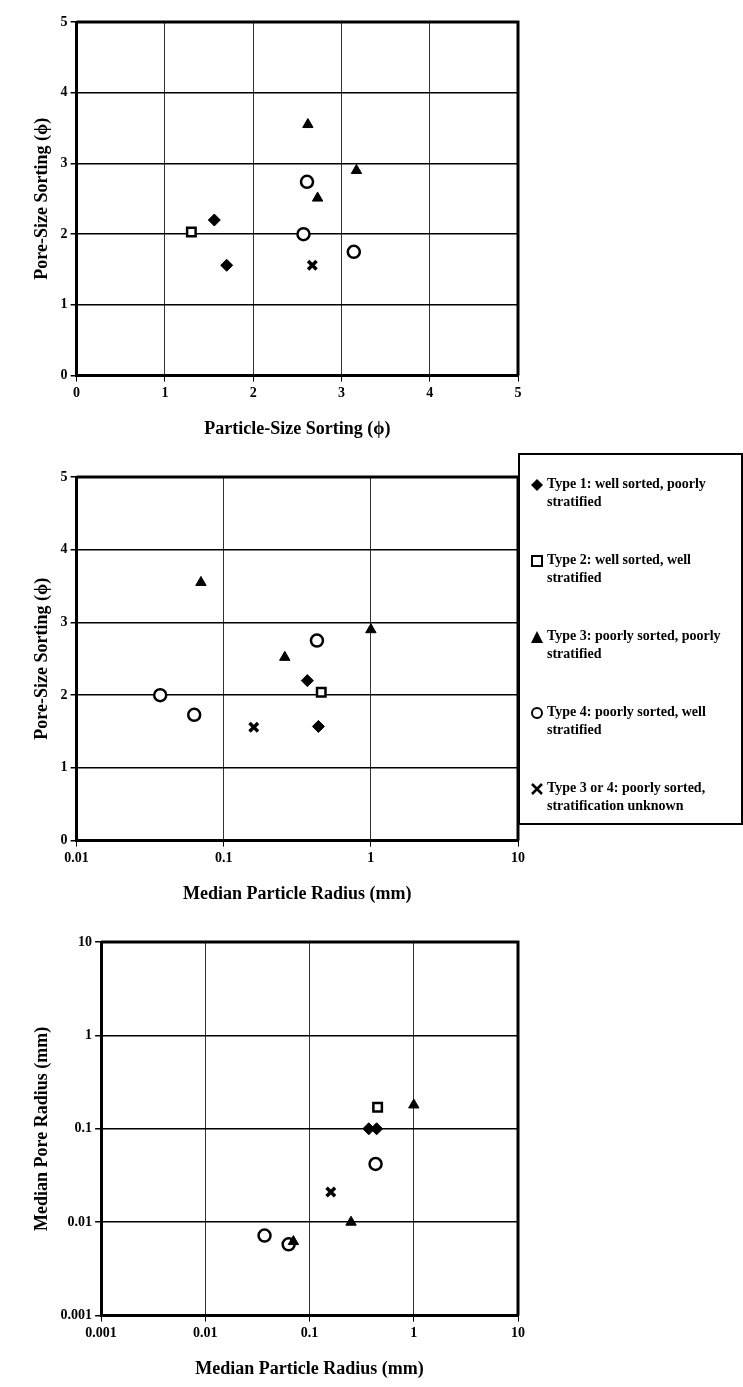  Describe the element at coordinates (619, 569) in the screenshot. I see `legend-label: Type 2: well sorted, well stratified` at that location.